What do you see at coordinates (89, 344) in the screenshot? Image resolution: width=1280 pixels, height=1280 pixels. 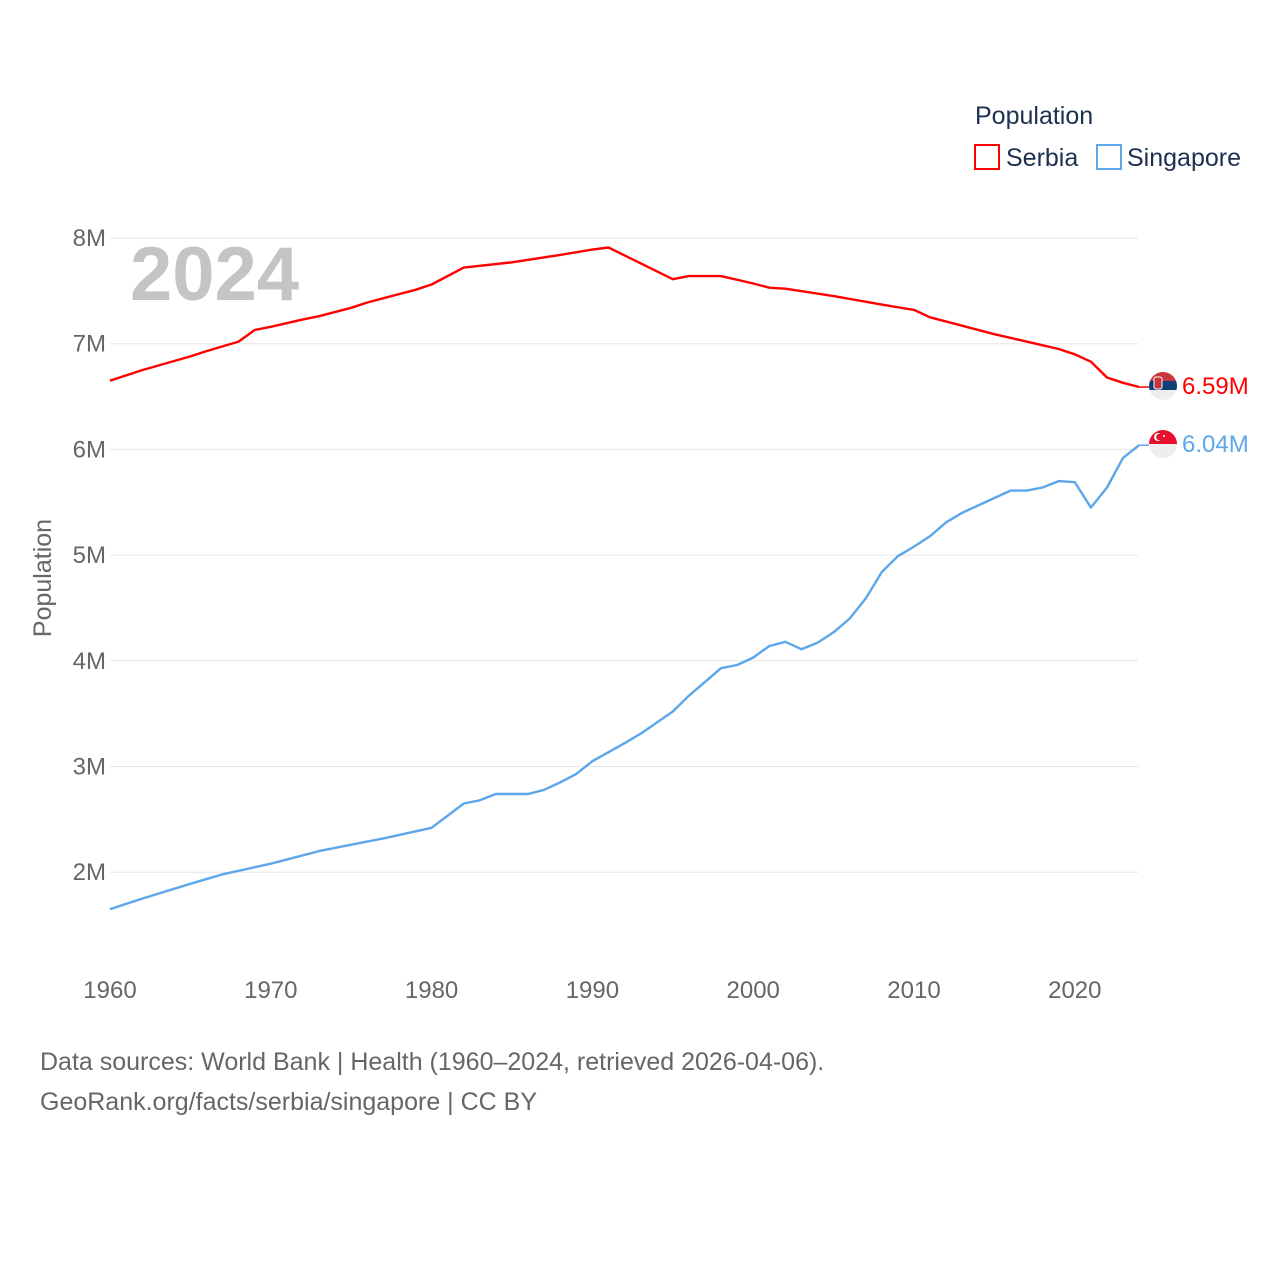 I see `y-tick-label: 7M` at bounding box center [89, 344].